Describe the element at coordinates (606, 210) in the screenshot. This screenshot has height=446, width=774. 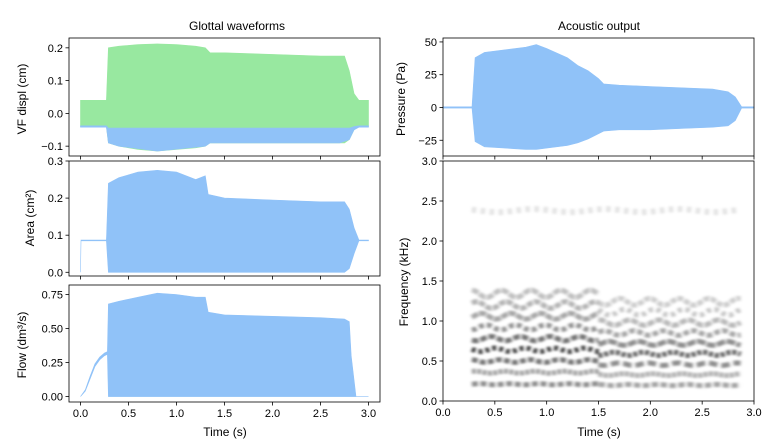
I see `formant-band` at that location.